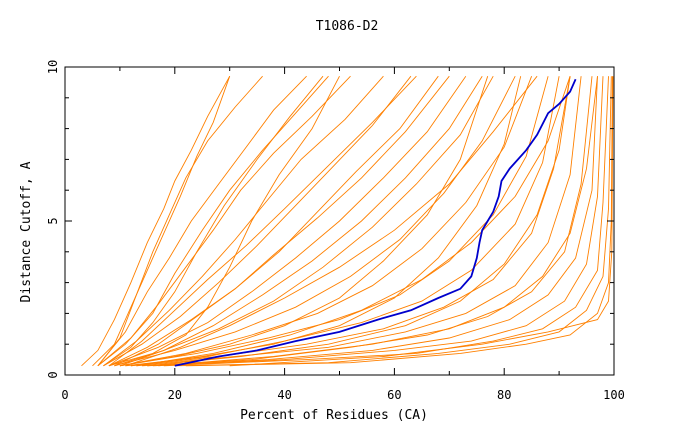 The height and width of the screenshot is (440, 680). Describe the element at coordinates (175, 395) in the screenshot. I see `x-tick-label: 20` at that location.